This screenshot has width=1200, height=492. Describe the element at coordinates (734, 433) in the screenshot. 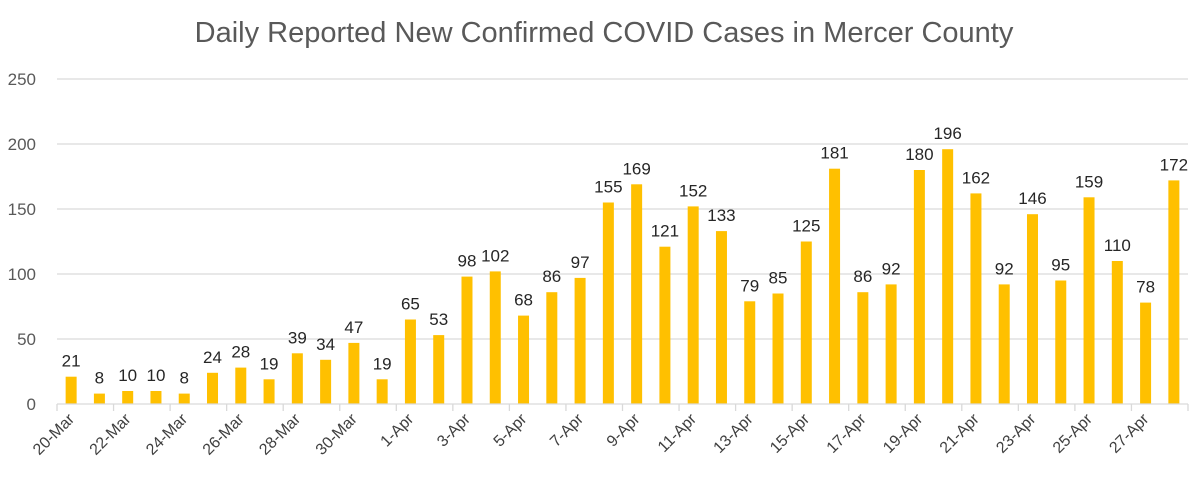

I see `x-tick-label: 13-Apr` at that location.